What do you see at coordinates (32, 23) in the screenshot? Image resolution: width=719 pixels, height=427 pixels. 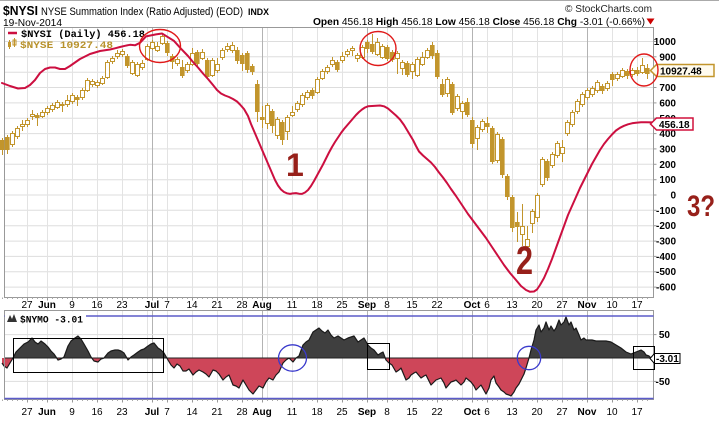 I see `svg-text: 19-Nov-2014` at bounding box center [32, 23].